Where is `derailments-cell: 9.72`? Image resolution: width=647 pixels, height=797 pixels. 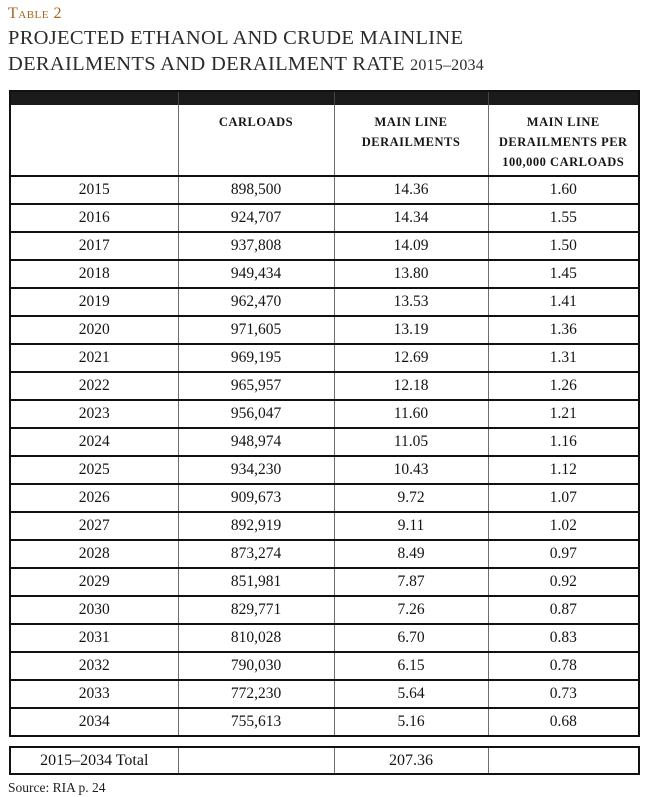 derailments-cell: 9.72 is located at coordinates (410, 497).